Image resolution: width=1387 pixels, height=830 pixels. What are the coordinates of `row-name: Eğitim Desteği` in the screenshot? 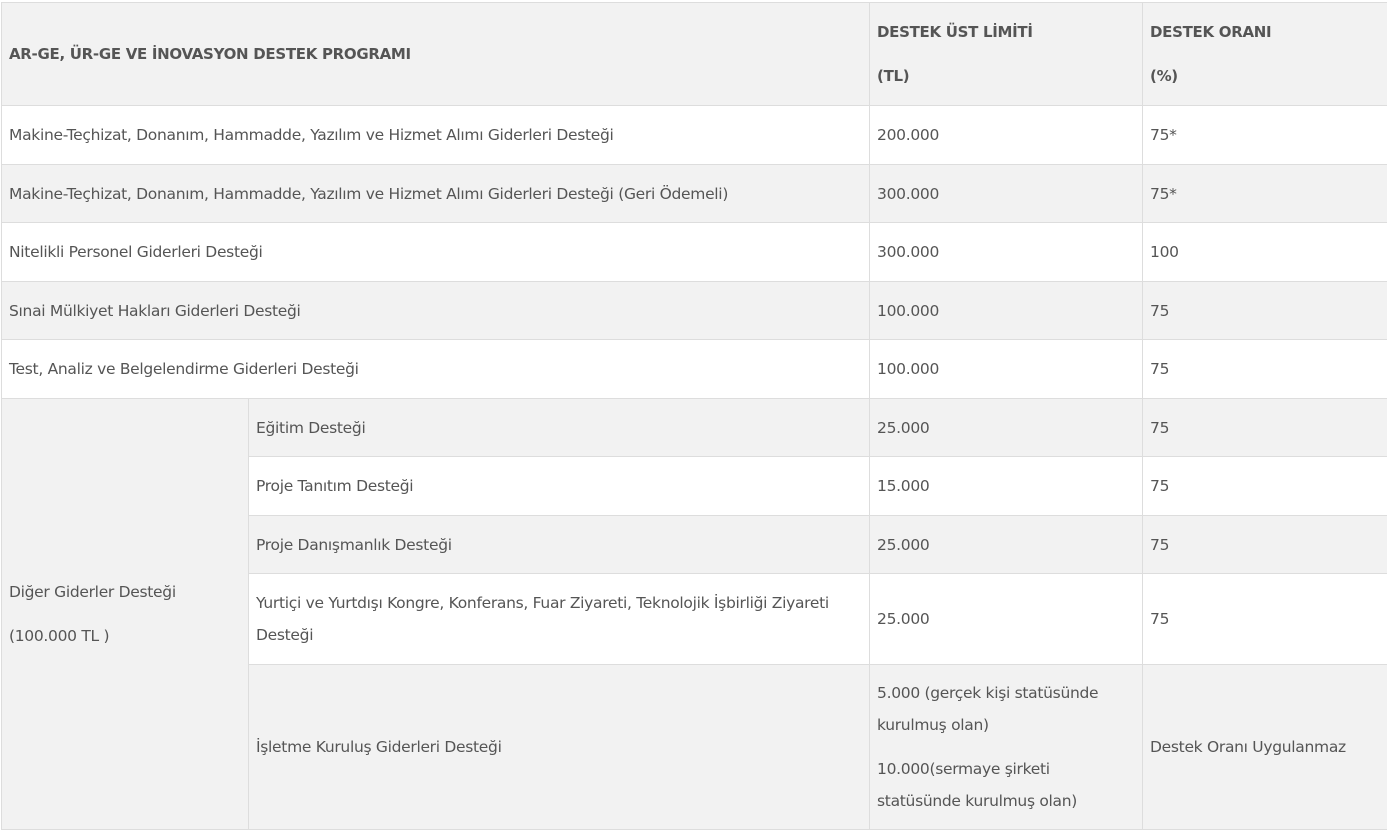 It's located at (559, 428).